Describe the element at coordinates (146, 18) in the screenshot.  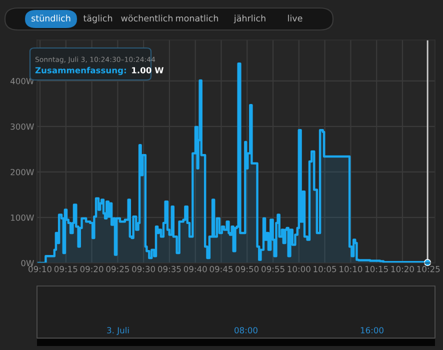
I see `text: wöchentlich` at that location.